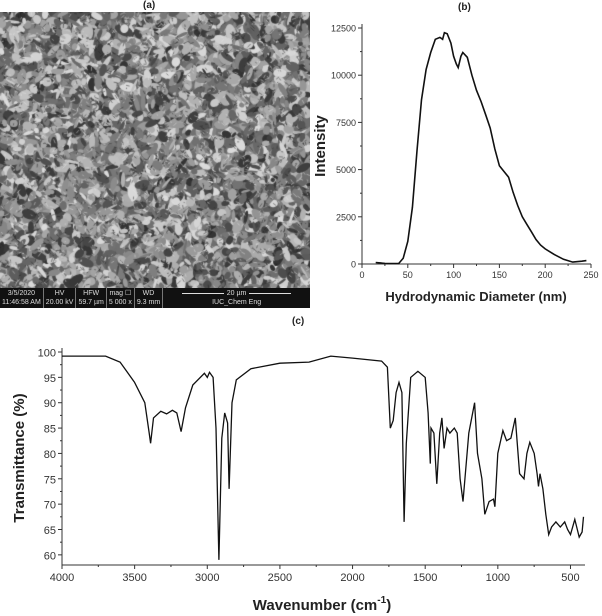 The image size is (602, 616). What do you see at coordinates (475, 296) in the screenshot?
I see `b-x-axis-label: Hydrodynamic Diameter (nm)` at bounding box center [475, 296].